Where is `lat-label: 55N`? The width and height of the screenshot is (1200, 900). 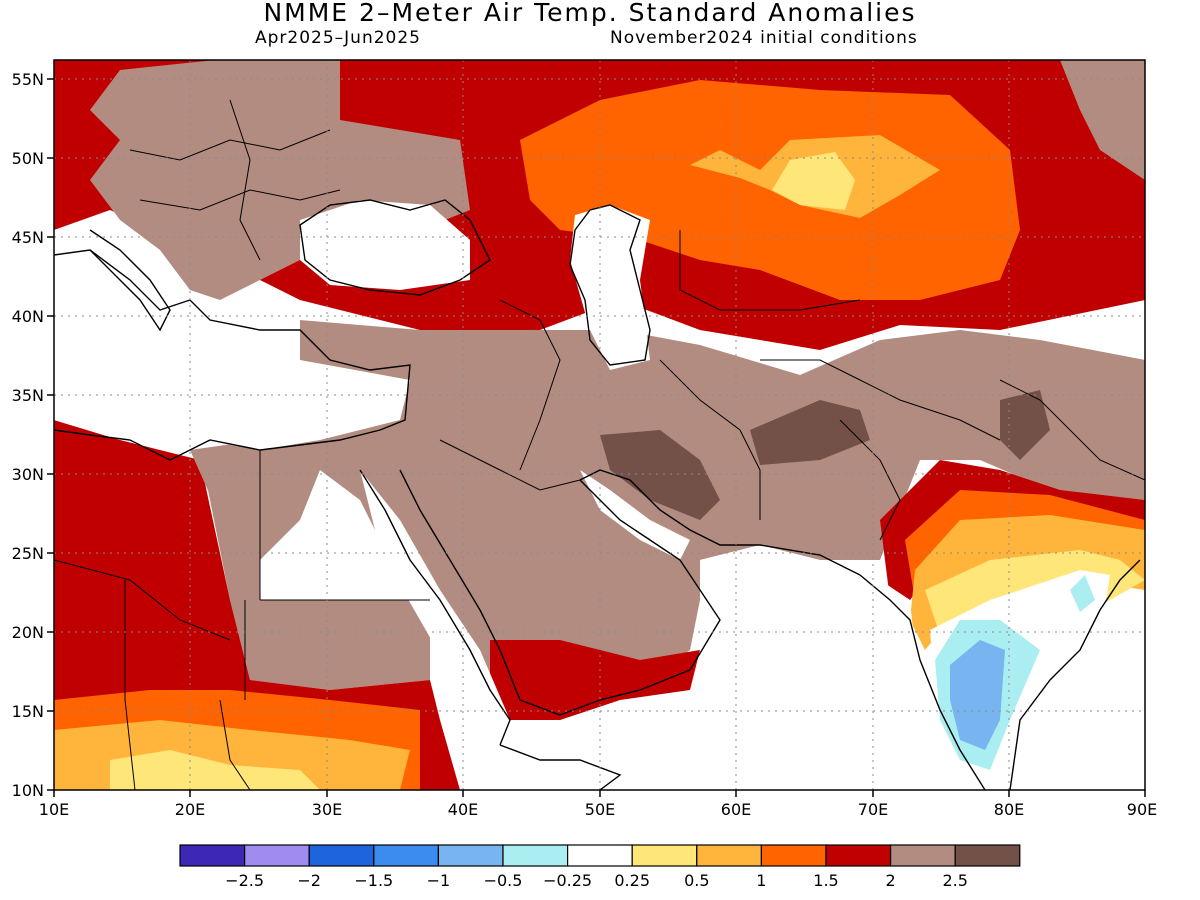 lat-label: 55N is located at coordinates (28, 79).